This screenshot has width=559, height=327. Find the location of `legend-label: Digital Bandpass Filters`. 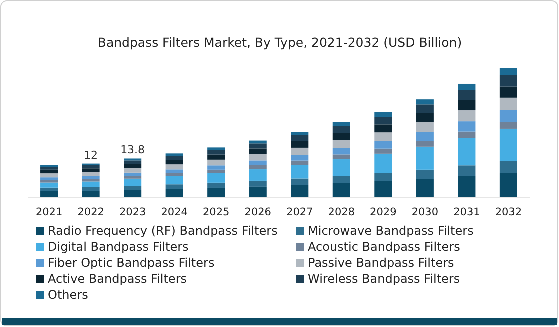

legend-label: Digital Bandpass Filters is located at coordinates (118, 247).